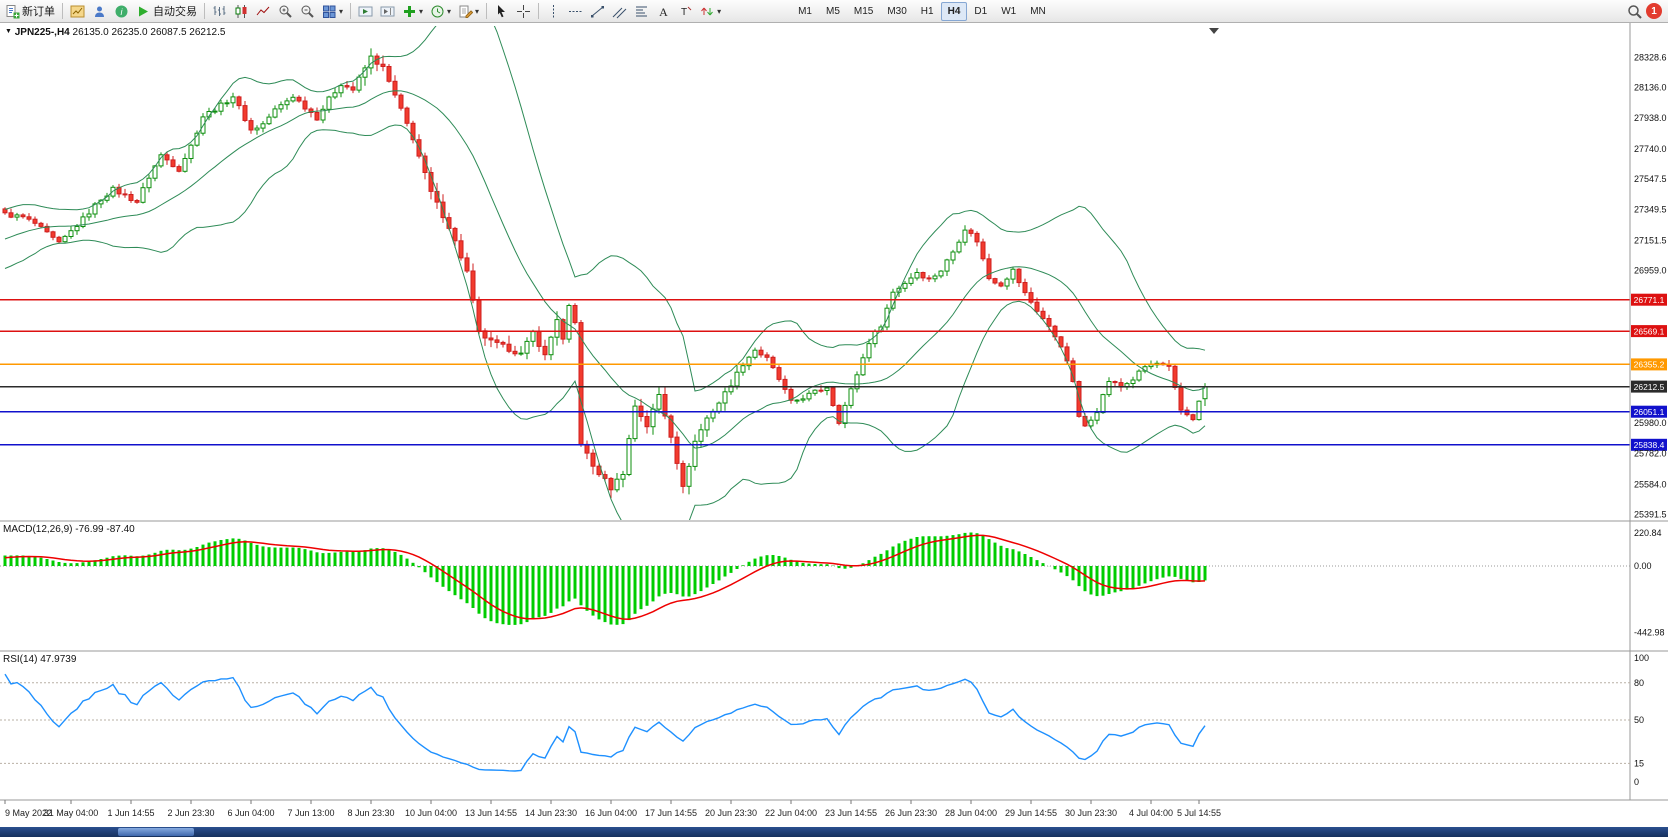 This screenshot has width=1668, height=837. What do you see at coordinates (1650, 118) in the screenshot?
I see `svg-text: 27938.0` at bounding box center [1650, 118].